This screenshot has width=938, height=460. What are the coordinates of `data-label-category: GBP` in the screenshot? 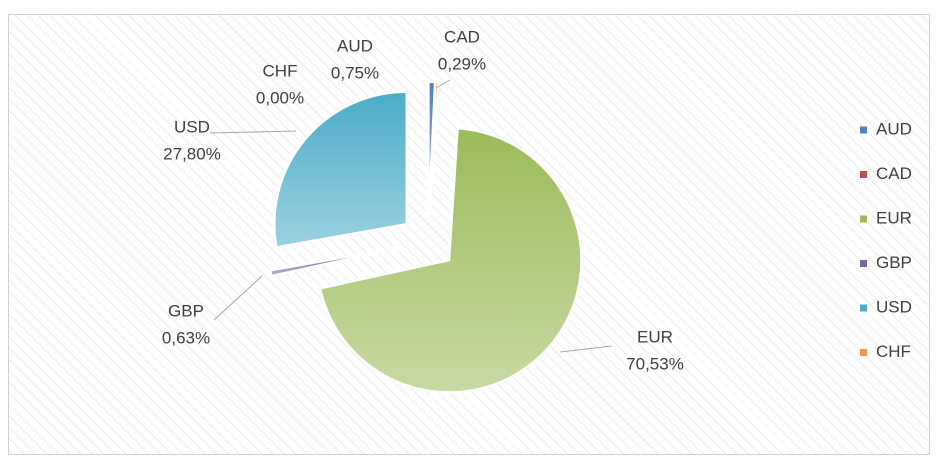 It's located at (186, 310).